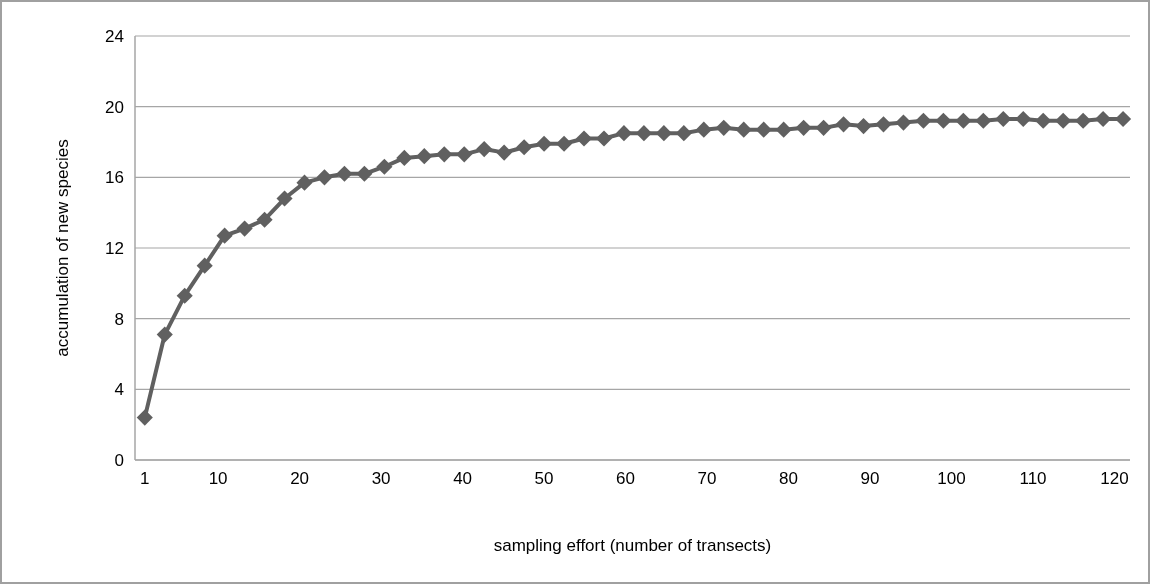 Image resolution: width=1150 pixels, height=584 pixels. I want to click on x-tick-label: 10, so click(218, 478).